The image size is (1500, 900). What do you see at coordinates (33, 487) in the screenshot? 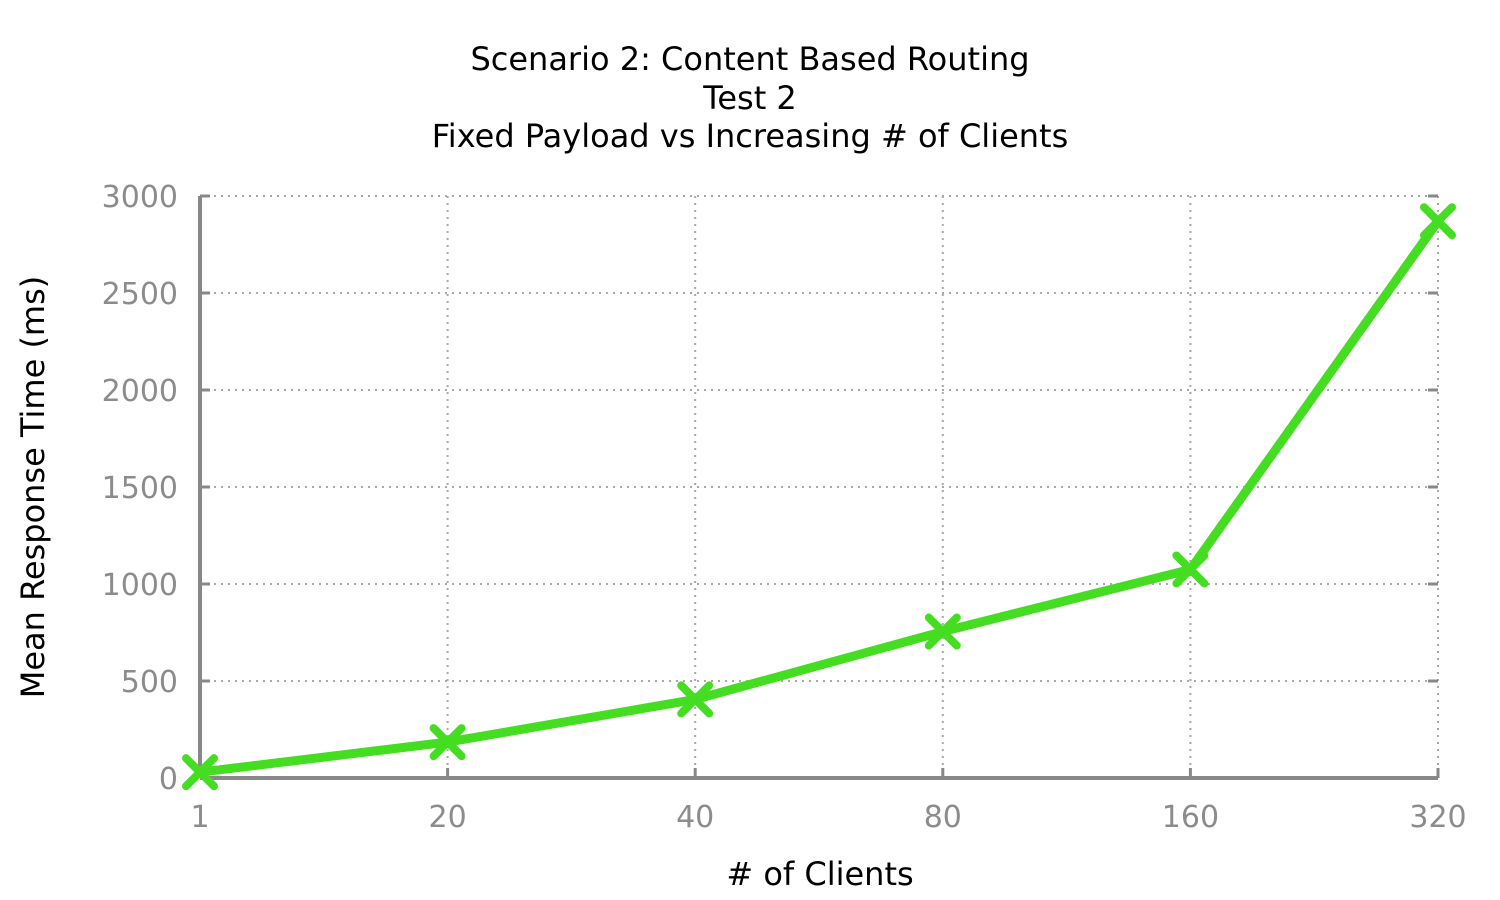
I see `y-axis-label: Mean Response Time (ms)` at bounding box center [33, 487].